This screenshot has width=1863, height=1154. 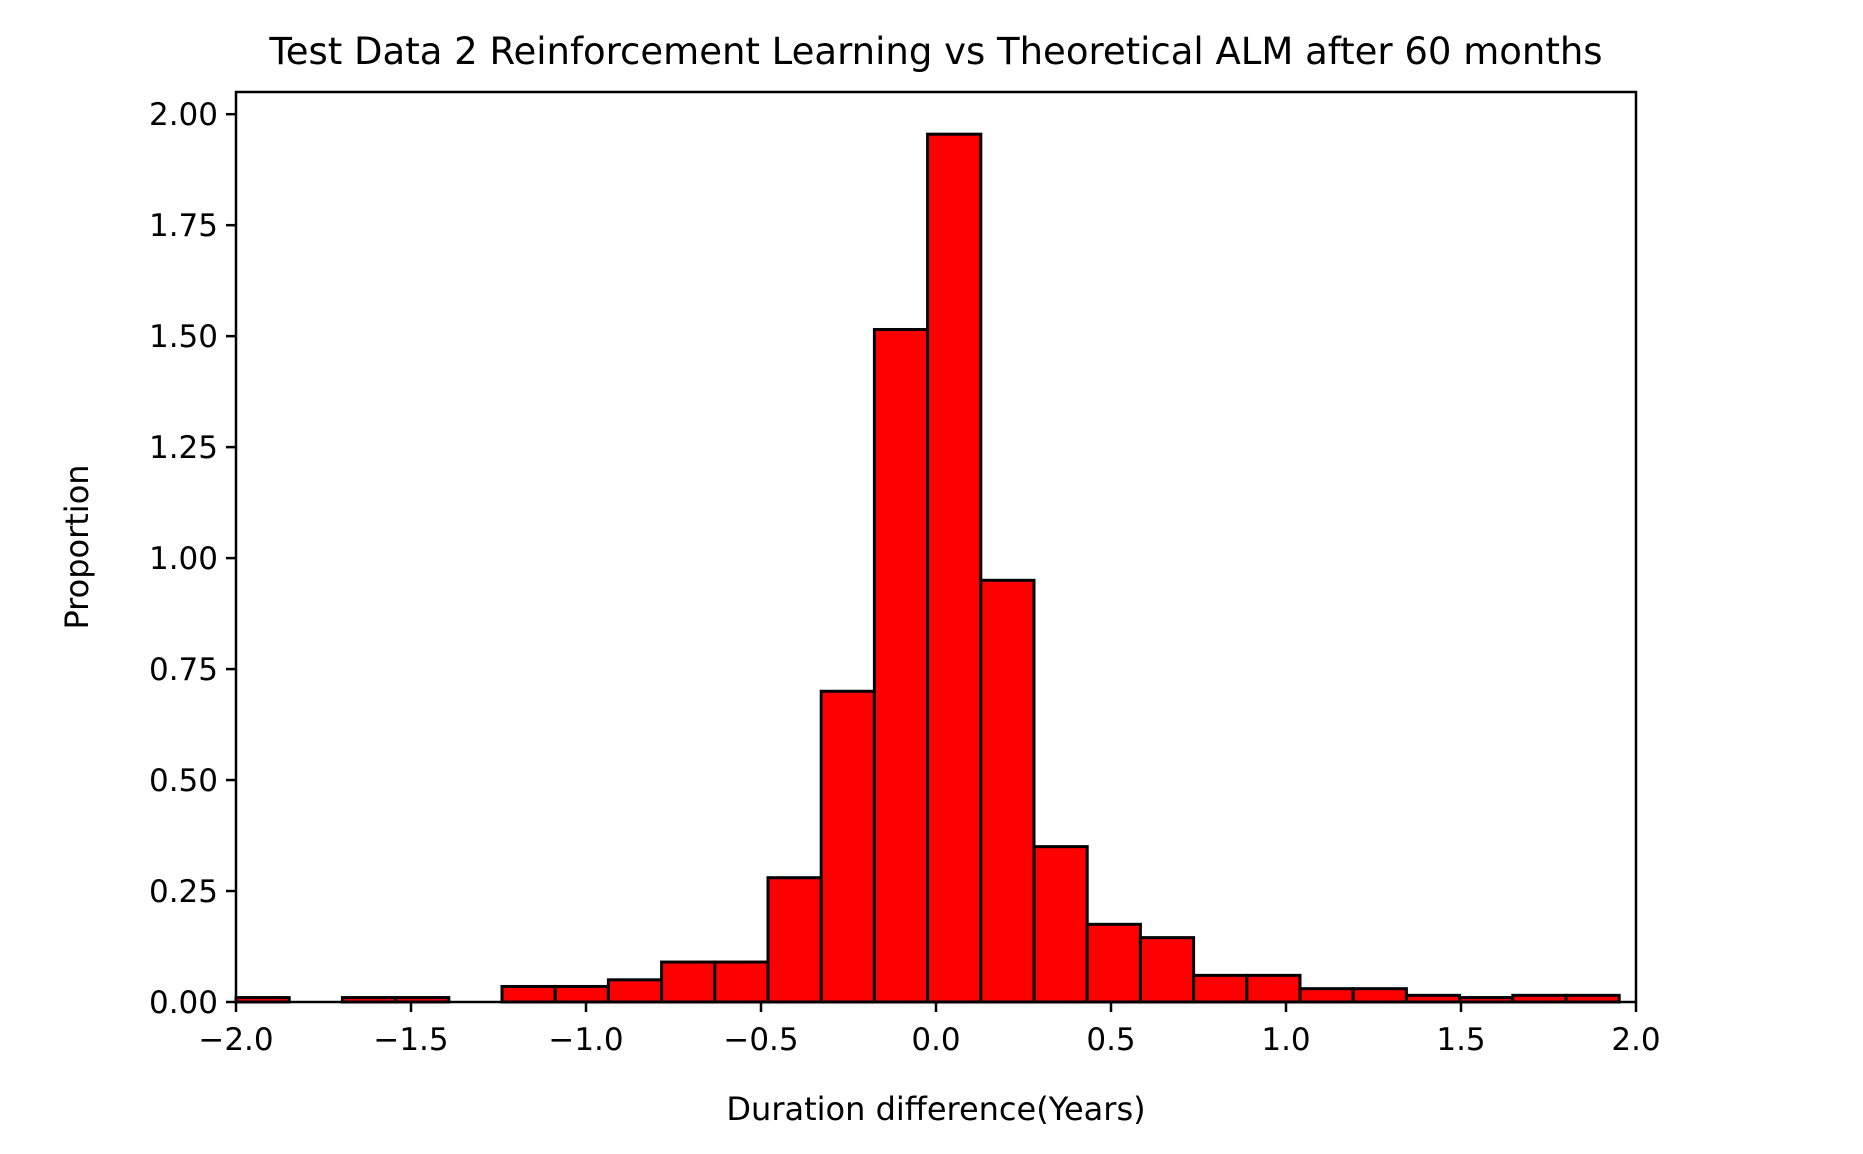 I want to click on y-tick-label: 0.25, so click(x=183, y=892).